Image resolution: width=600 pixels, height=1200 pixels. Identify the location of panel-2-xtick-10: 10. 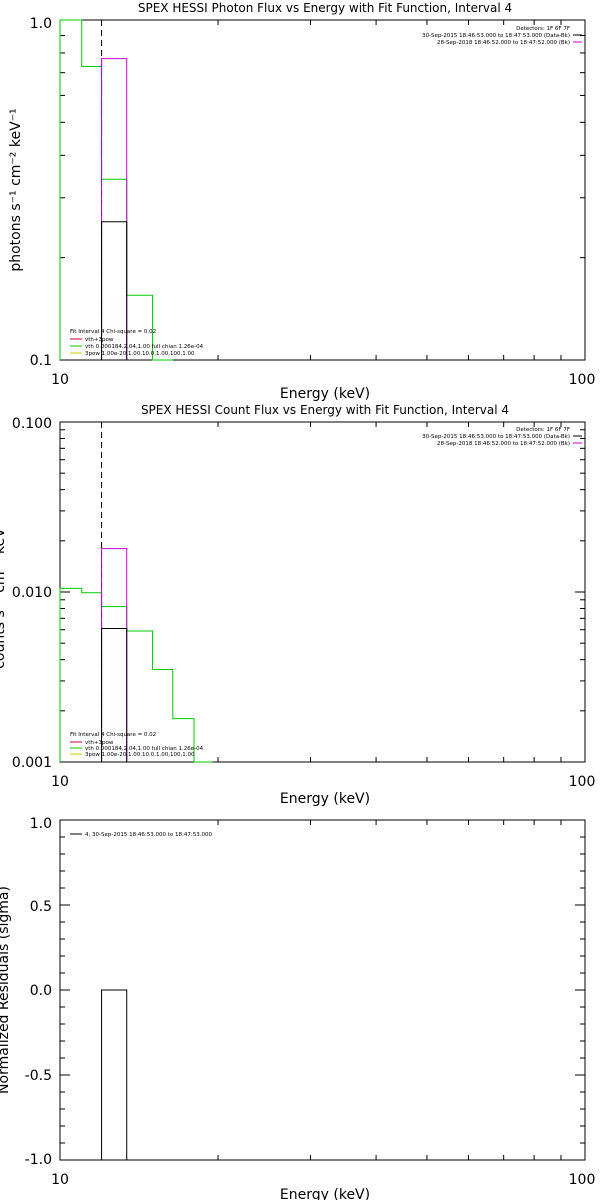
(60, 782).